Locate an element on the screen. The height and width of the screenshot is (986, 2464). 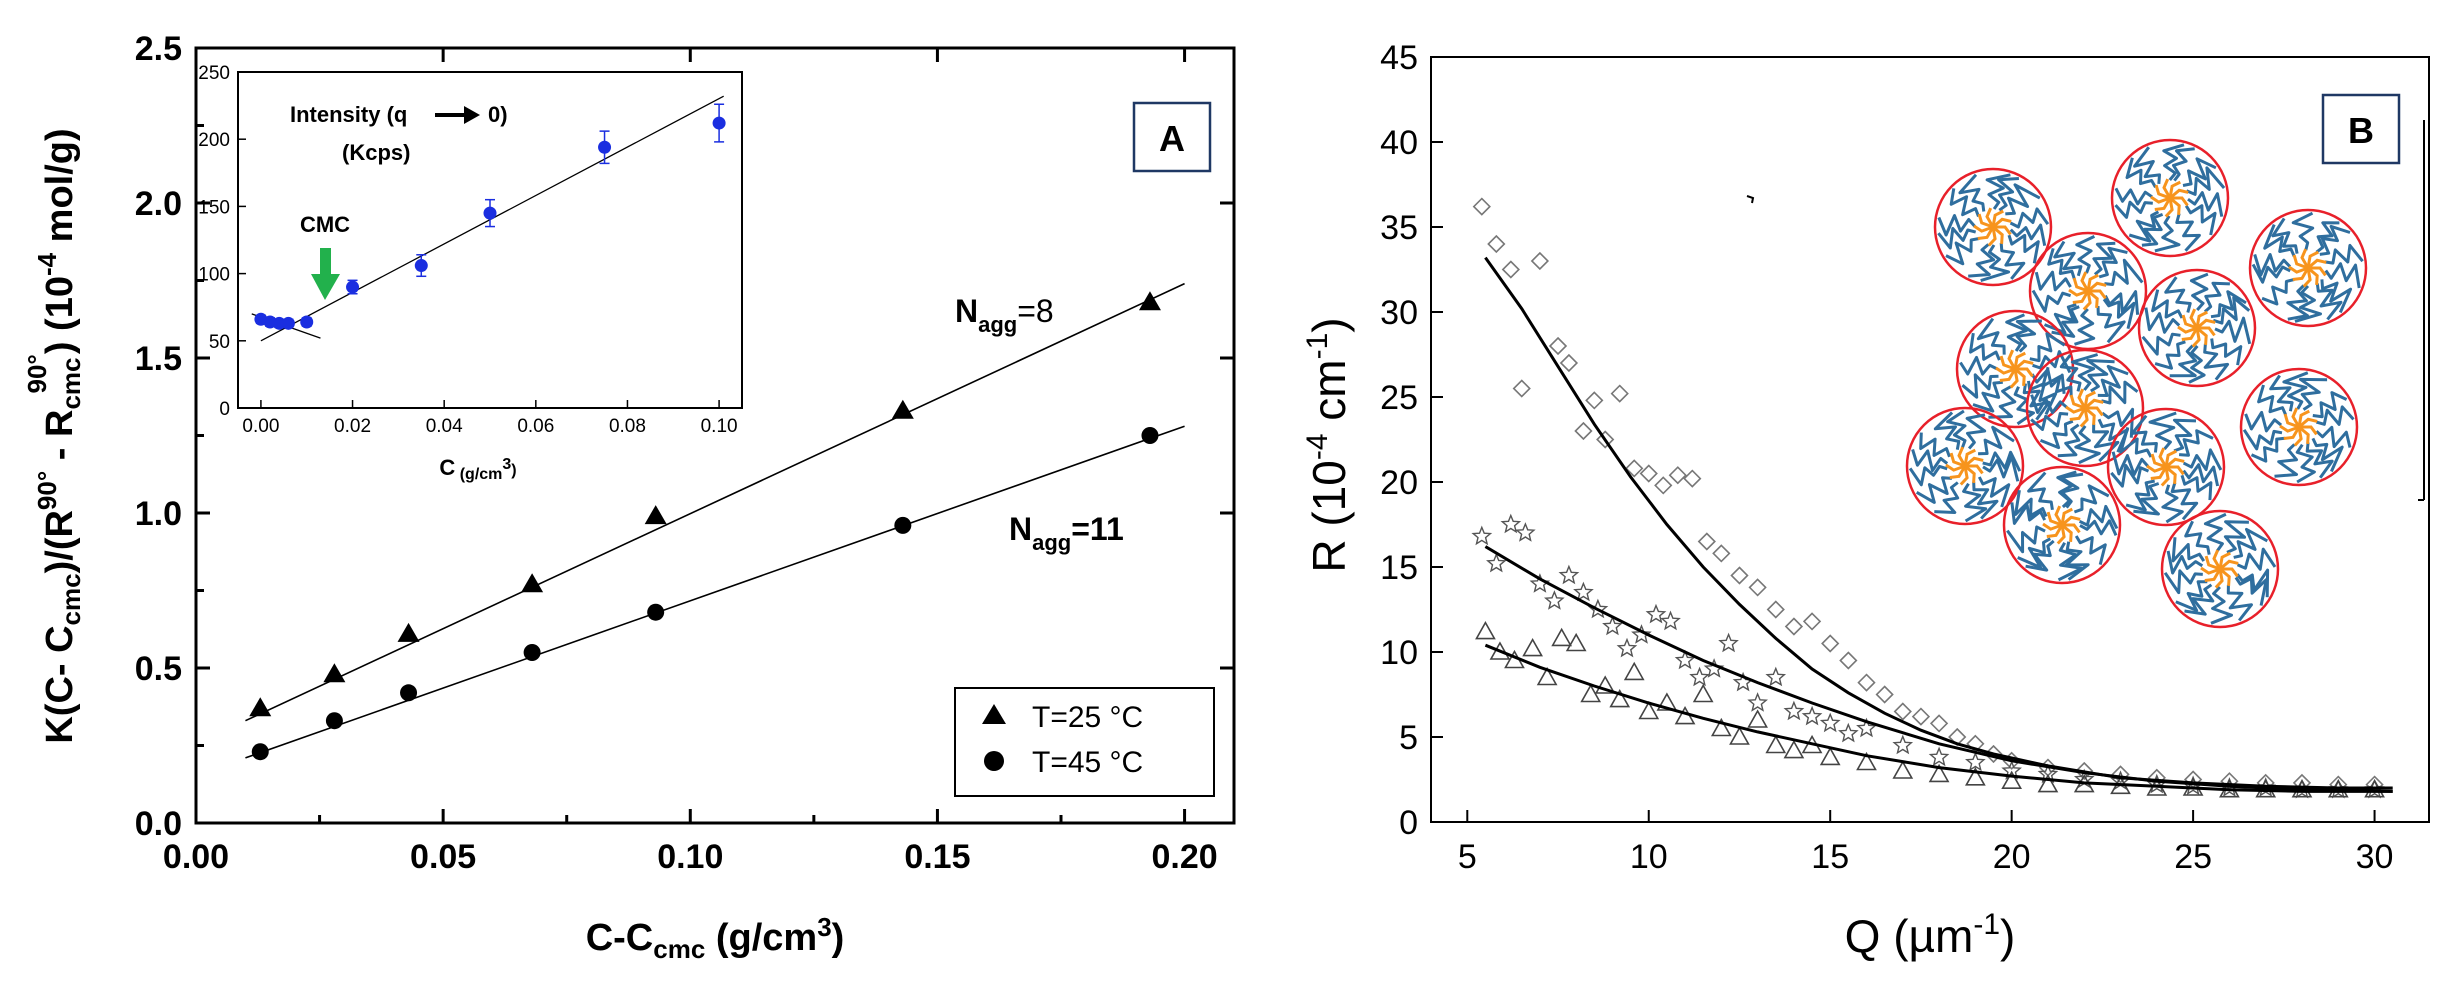
legend-box is located at coordinates (1084, 742).